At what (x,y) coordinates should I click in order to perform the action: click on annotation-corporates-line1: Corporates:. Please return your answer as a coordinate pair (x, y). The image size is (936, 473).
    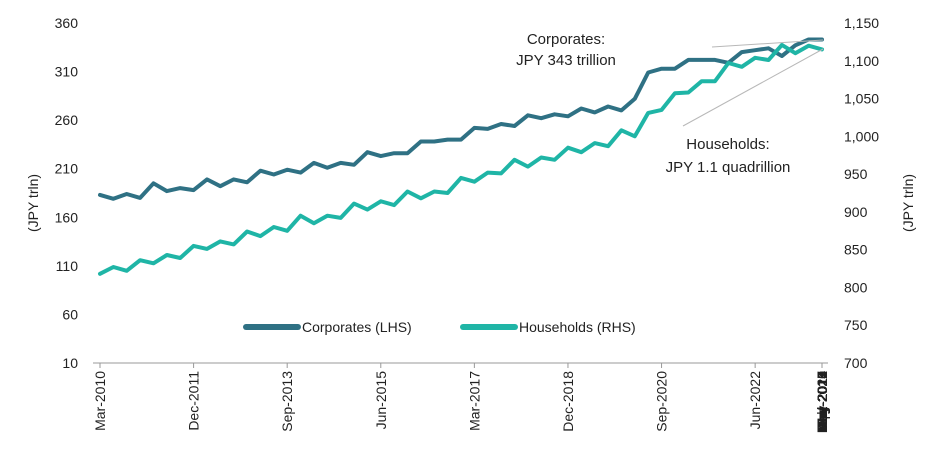
    Looking at the image, I should click on (566, 39).